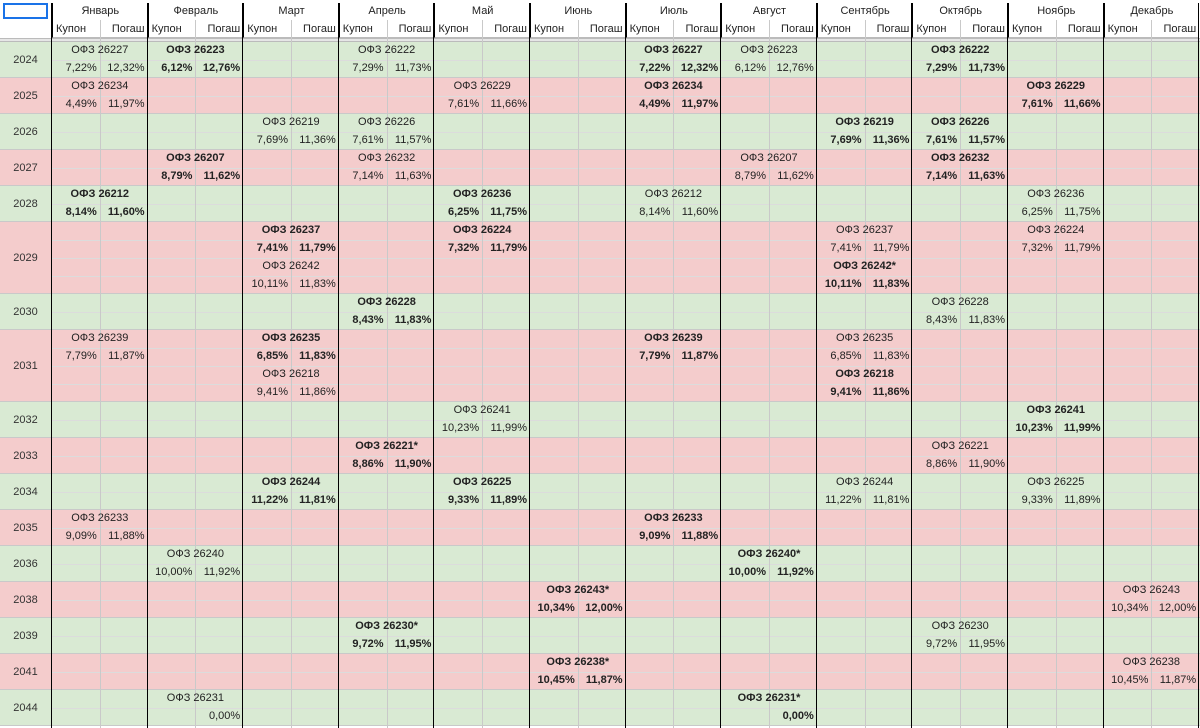 This screenshot has height=728, width=1200. I want to click on bond-name: ОФЗ 26239, so click(100, 338).